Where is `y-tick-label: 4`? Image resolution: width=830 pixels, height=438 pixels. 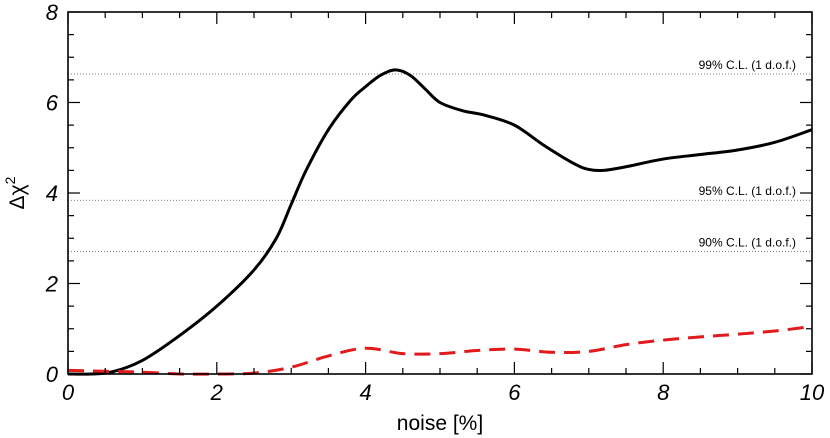 y-tick-label: 4 is located at coordinates (52, 193).